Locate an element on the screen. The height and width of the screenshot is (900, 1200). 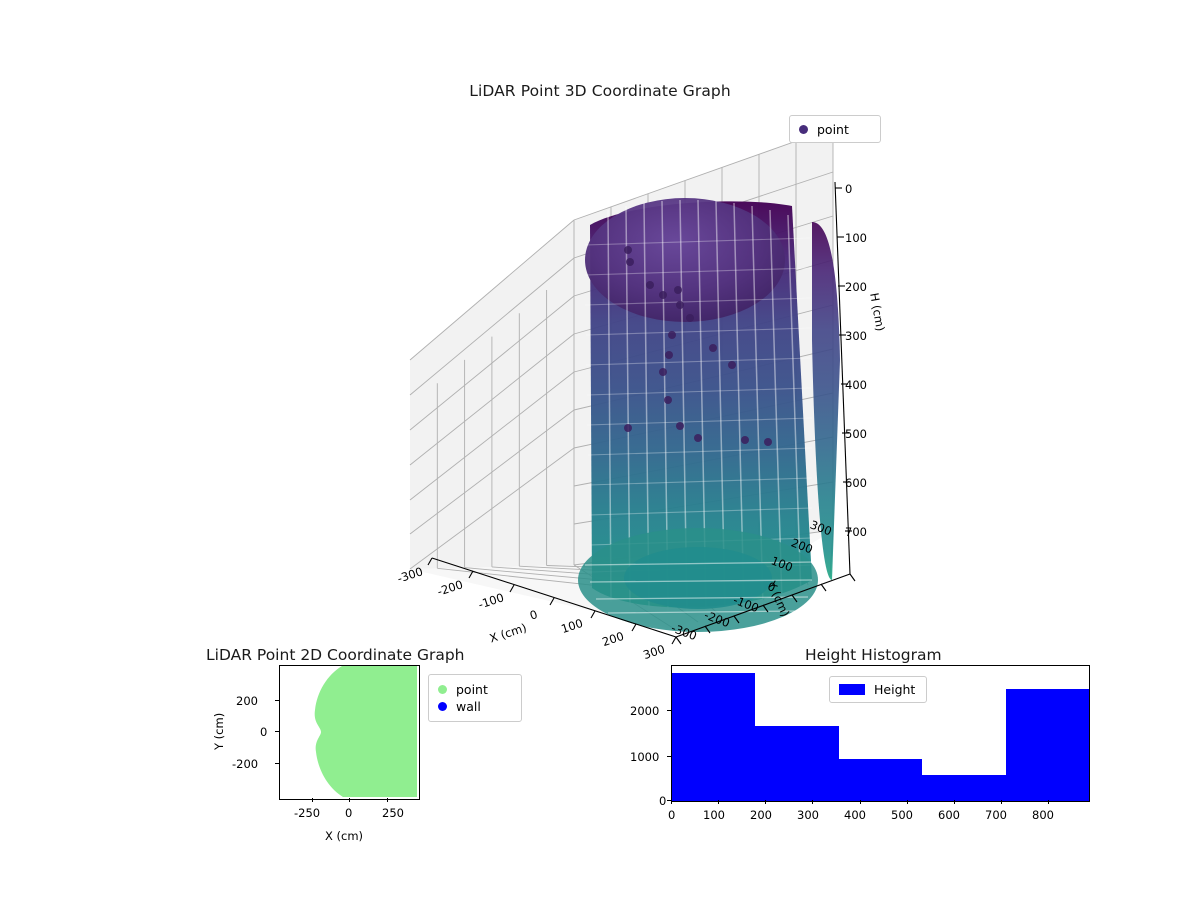
plot3d-xticks is located at coordinates (552, 601).